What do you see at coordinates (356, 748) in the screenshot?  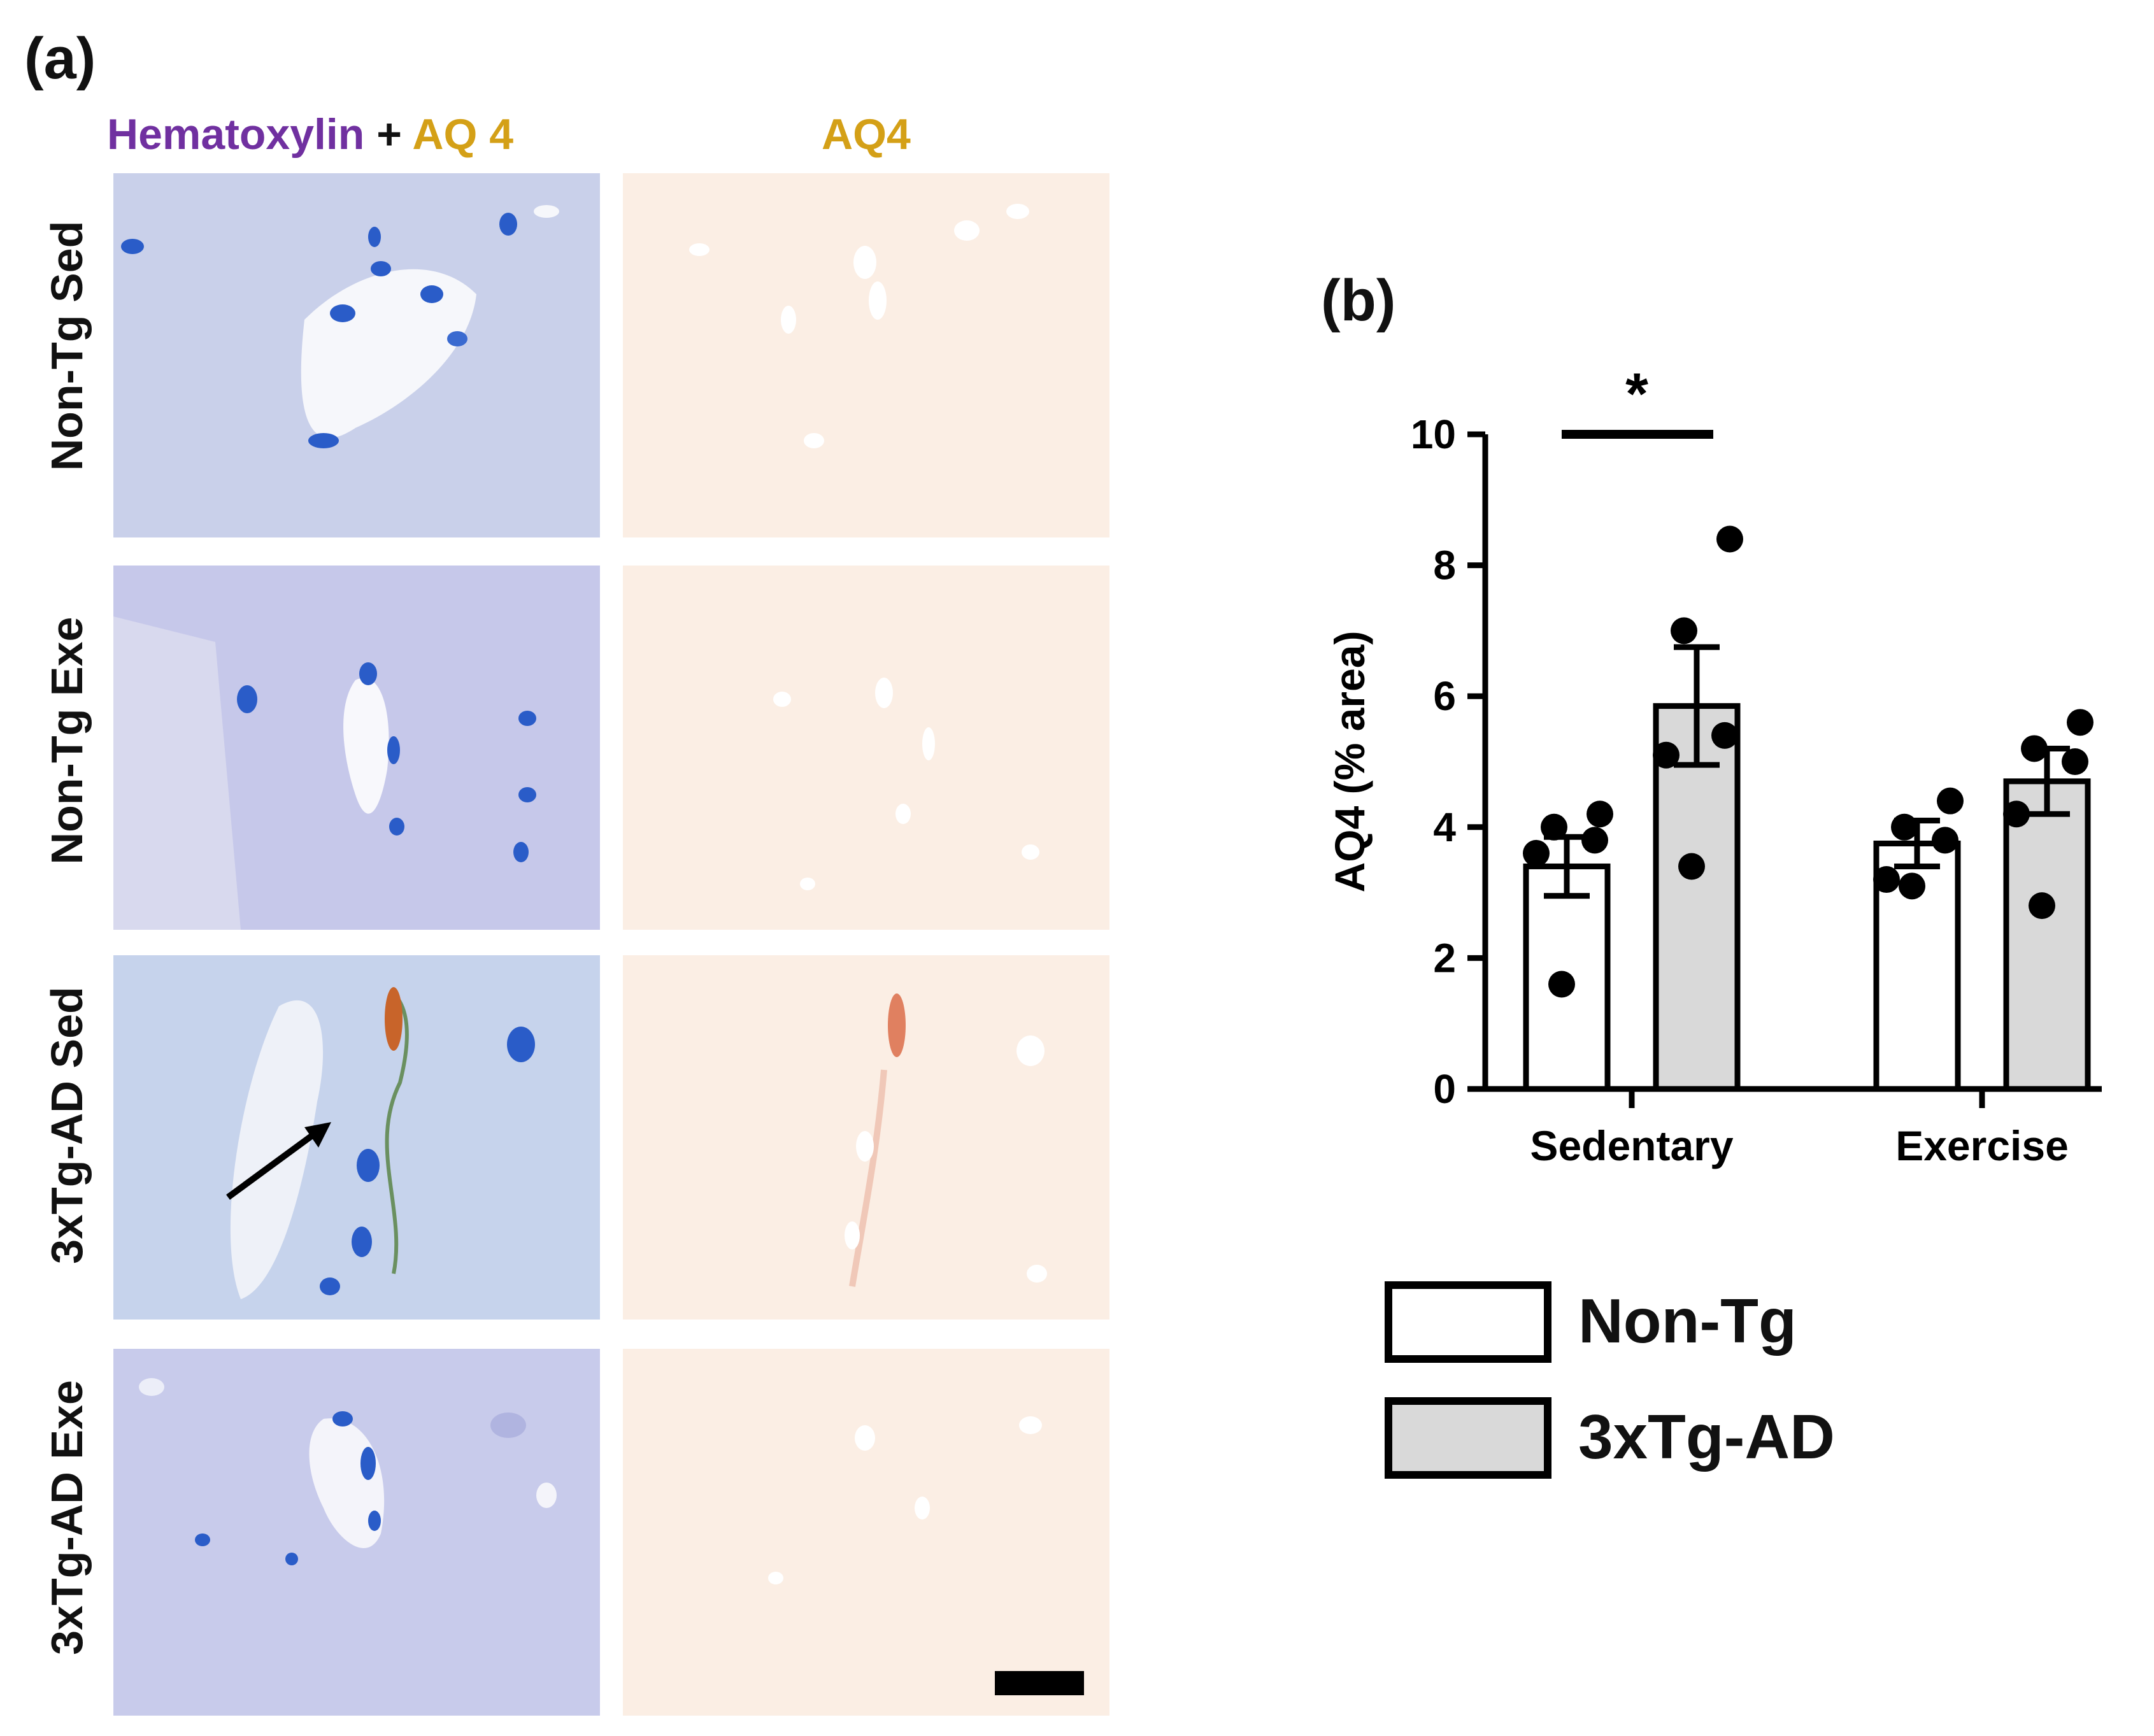 I see `micrograph-non-tg-exe-he` at bounding box center [356, 748].